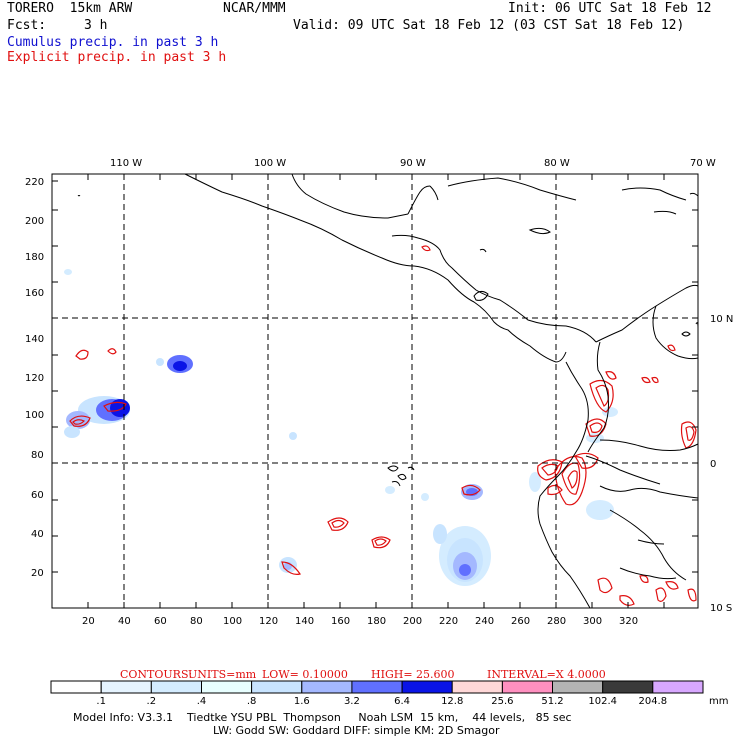  What do you see at coordinates (152, 701) in the screenshot?
I see `colorbar-label: .2` at bounding box center [152, 701].